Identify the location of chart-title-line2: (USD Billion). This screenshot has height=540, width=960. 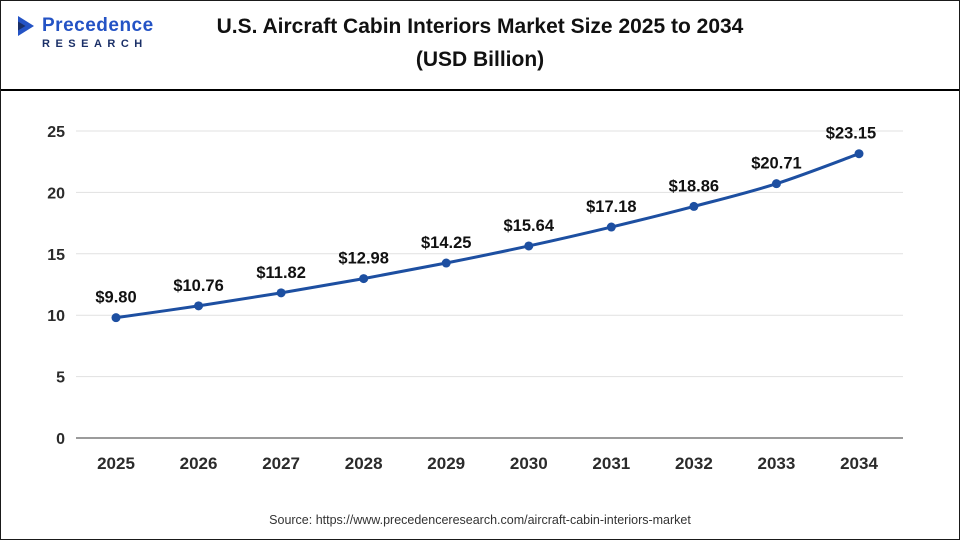
(480, 59).